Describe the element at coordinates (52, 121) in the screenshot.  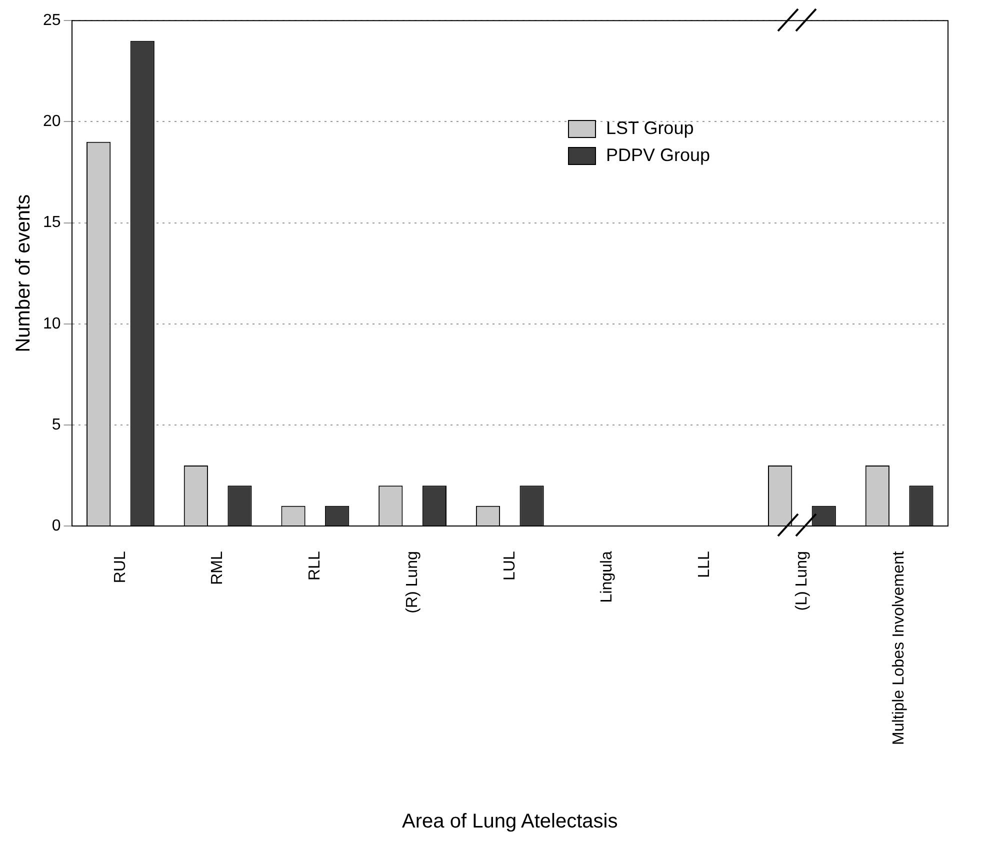
I see `y-tick-label: 20` at that location.